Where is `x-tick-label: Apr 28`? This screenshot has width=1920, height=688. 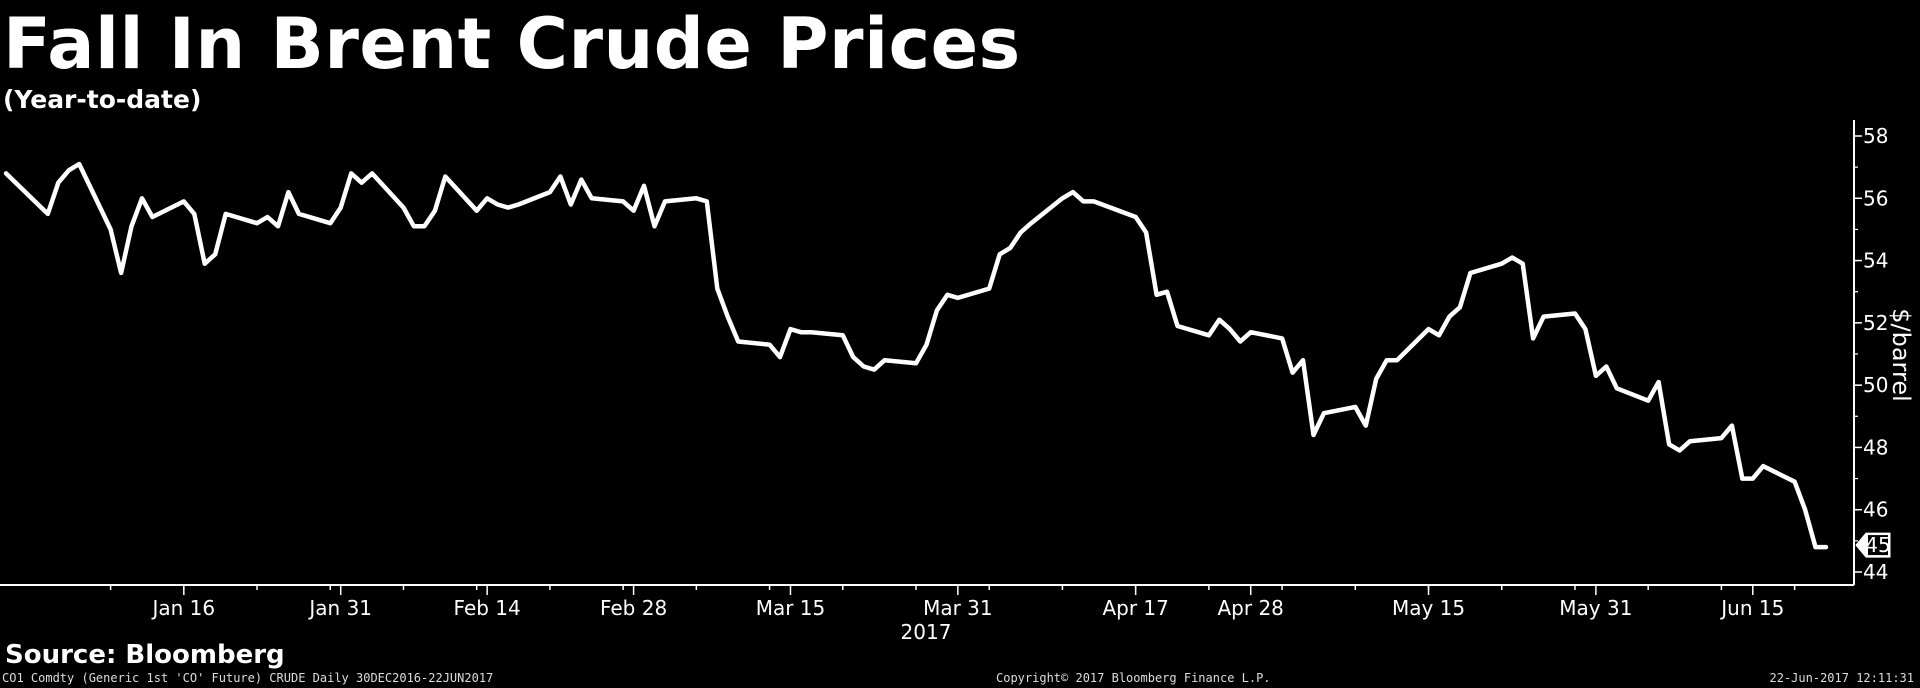 x-tick-label: Apr 28 is located at coordinates (1251, 608).